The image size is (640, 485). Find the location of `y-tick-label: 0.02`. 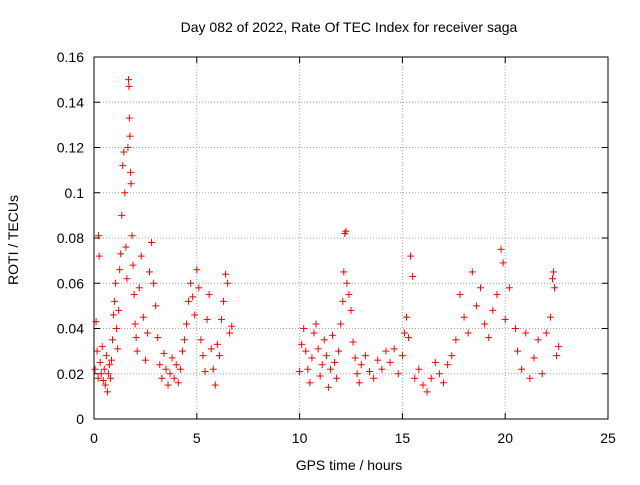

y-tick-label: 0.02 is located at coordinates (70, 374).